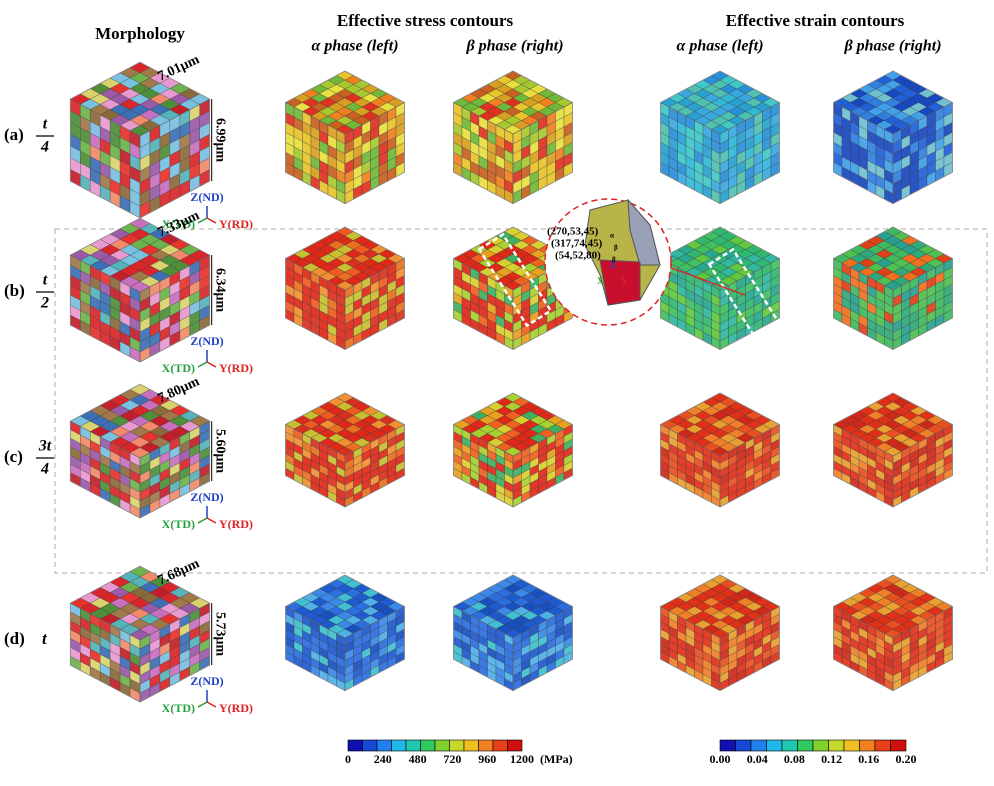 This screenshot has width=994, height=786. What do you see at coordinates (613, 265) in the screenshot?
I see `axis-label: Z` at bounding box center [613, 265].